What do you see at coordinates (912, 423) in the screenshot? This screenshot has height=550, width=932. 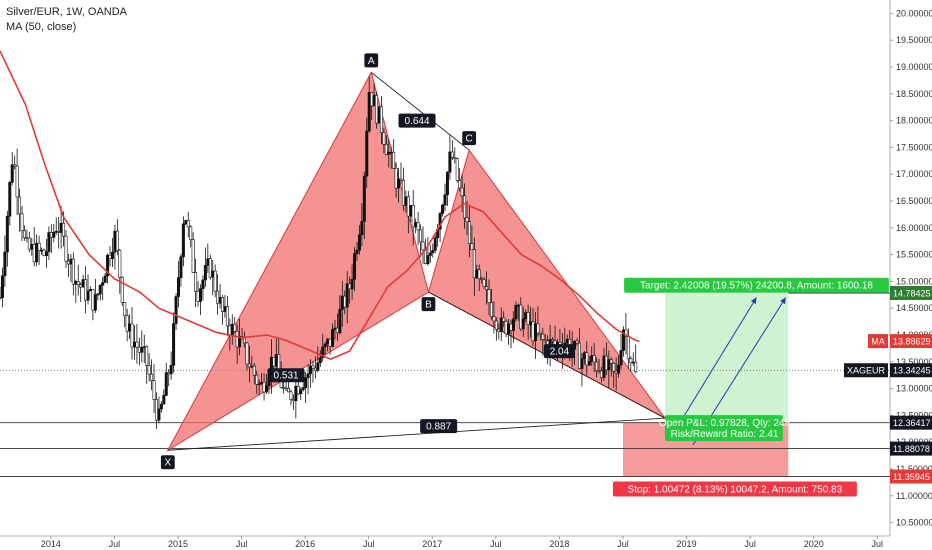 I see `price-tag-entry: 12.36417` at bounding box center [912, 423].